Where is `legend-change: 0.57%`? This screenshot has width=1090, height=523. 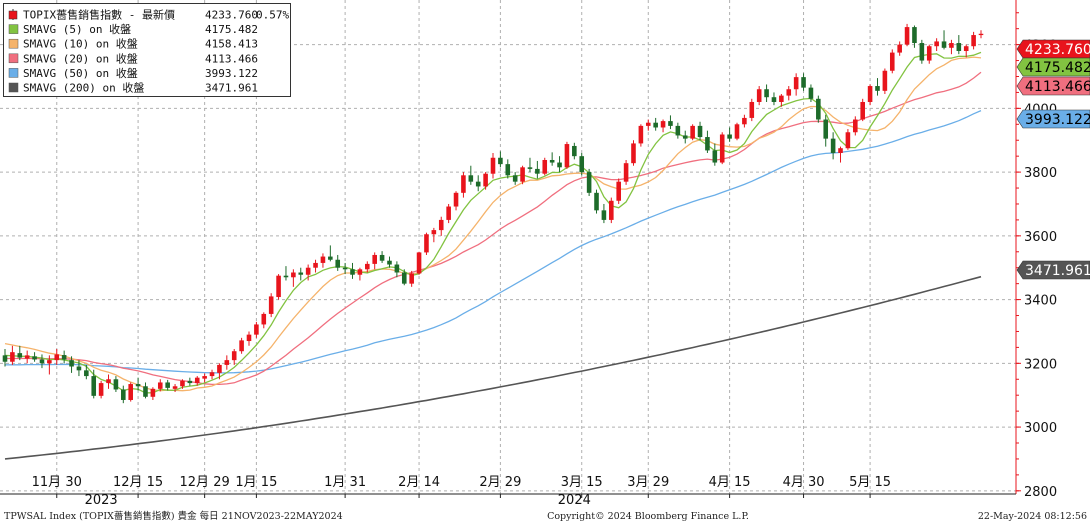
legend-change: 0.57% is located at coordinates (272, 15).